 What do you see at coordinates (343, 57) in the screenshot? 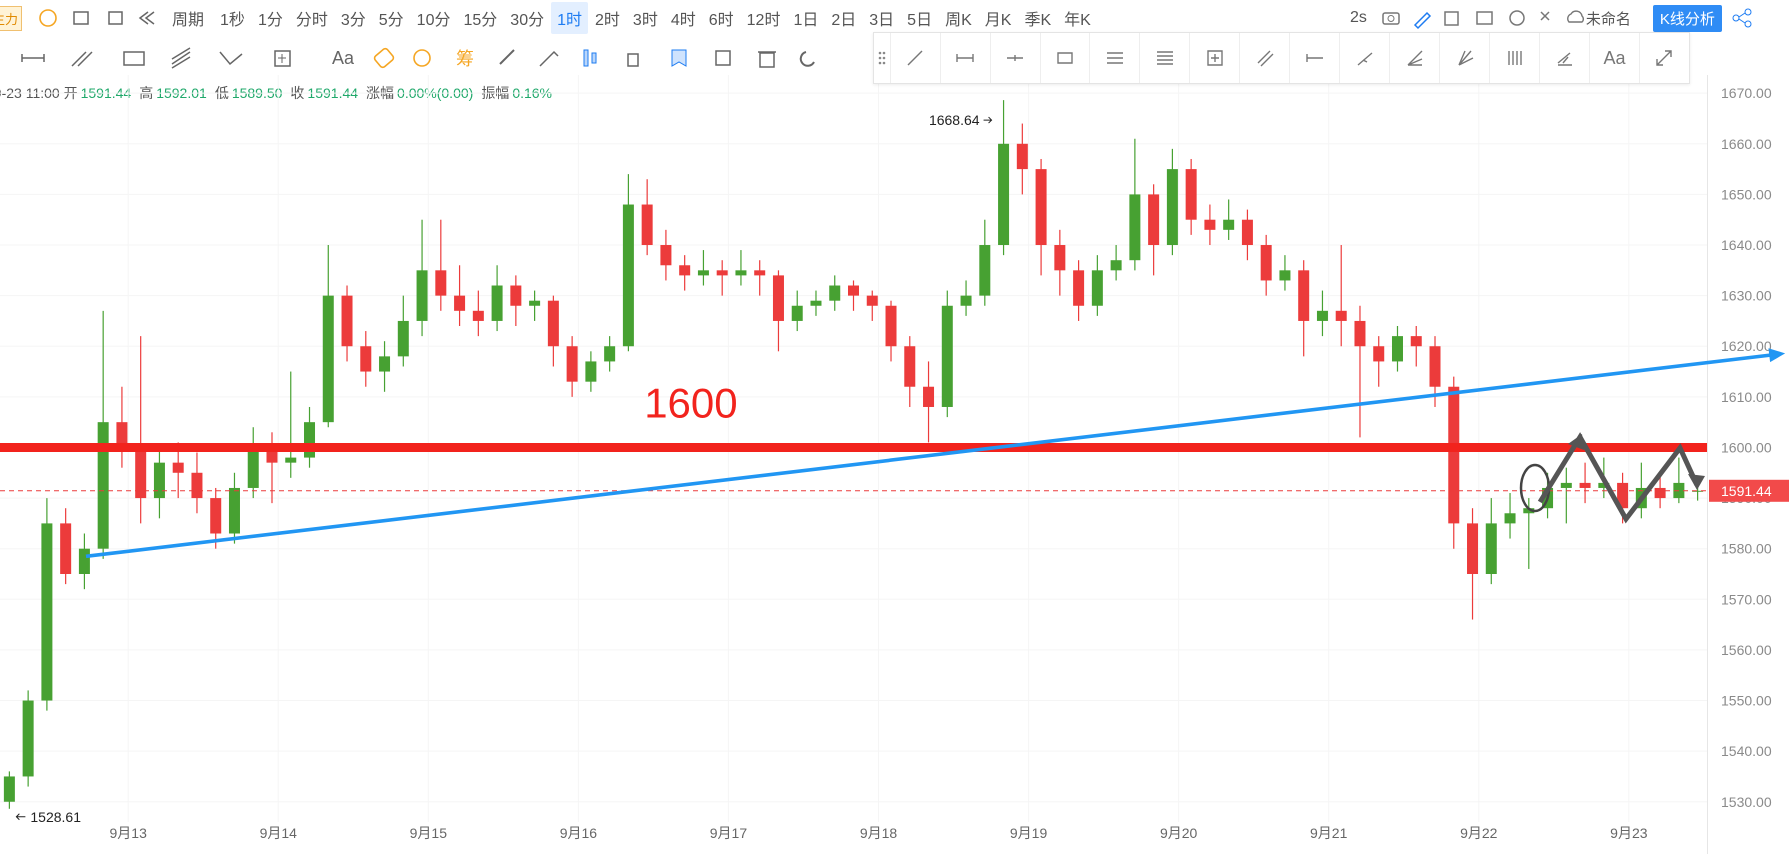
I see `text-tool: Aa` at bounding box center [343, 57].